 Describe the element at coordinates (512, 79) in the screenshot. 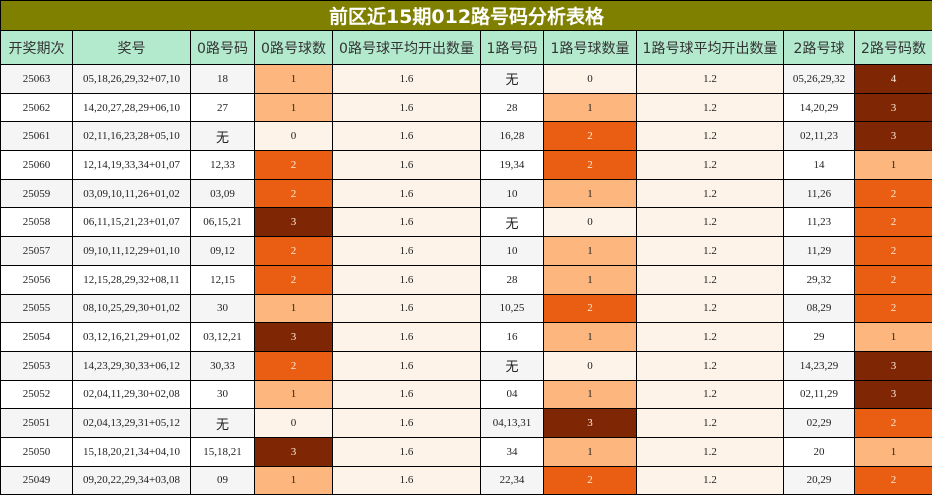

I see `route1-numbers-cell: 无` at that location.